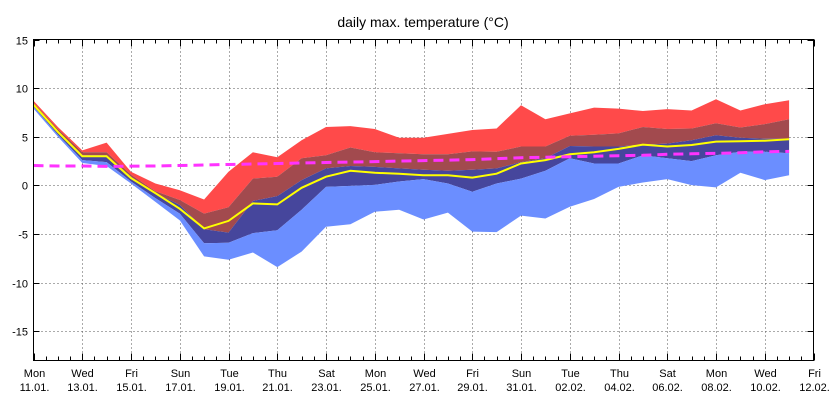 This screenshot has height=400, width=832. I want to click on x-tick-date: 17.01., so click(180, 388).